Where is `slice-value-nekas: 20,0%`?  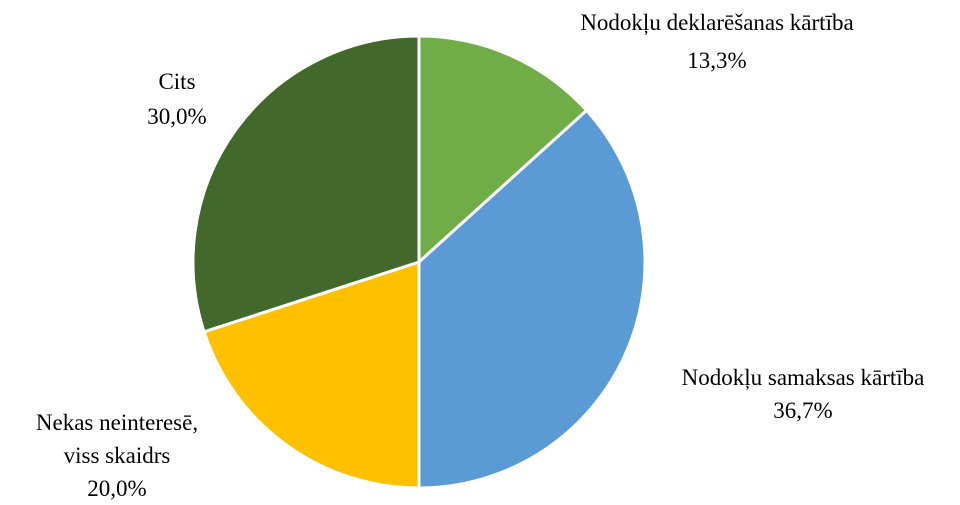 slice-value-nekas: 20,0% is located at coordinates (116, 488).